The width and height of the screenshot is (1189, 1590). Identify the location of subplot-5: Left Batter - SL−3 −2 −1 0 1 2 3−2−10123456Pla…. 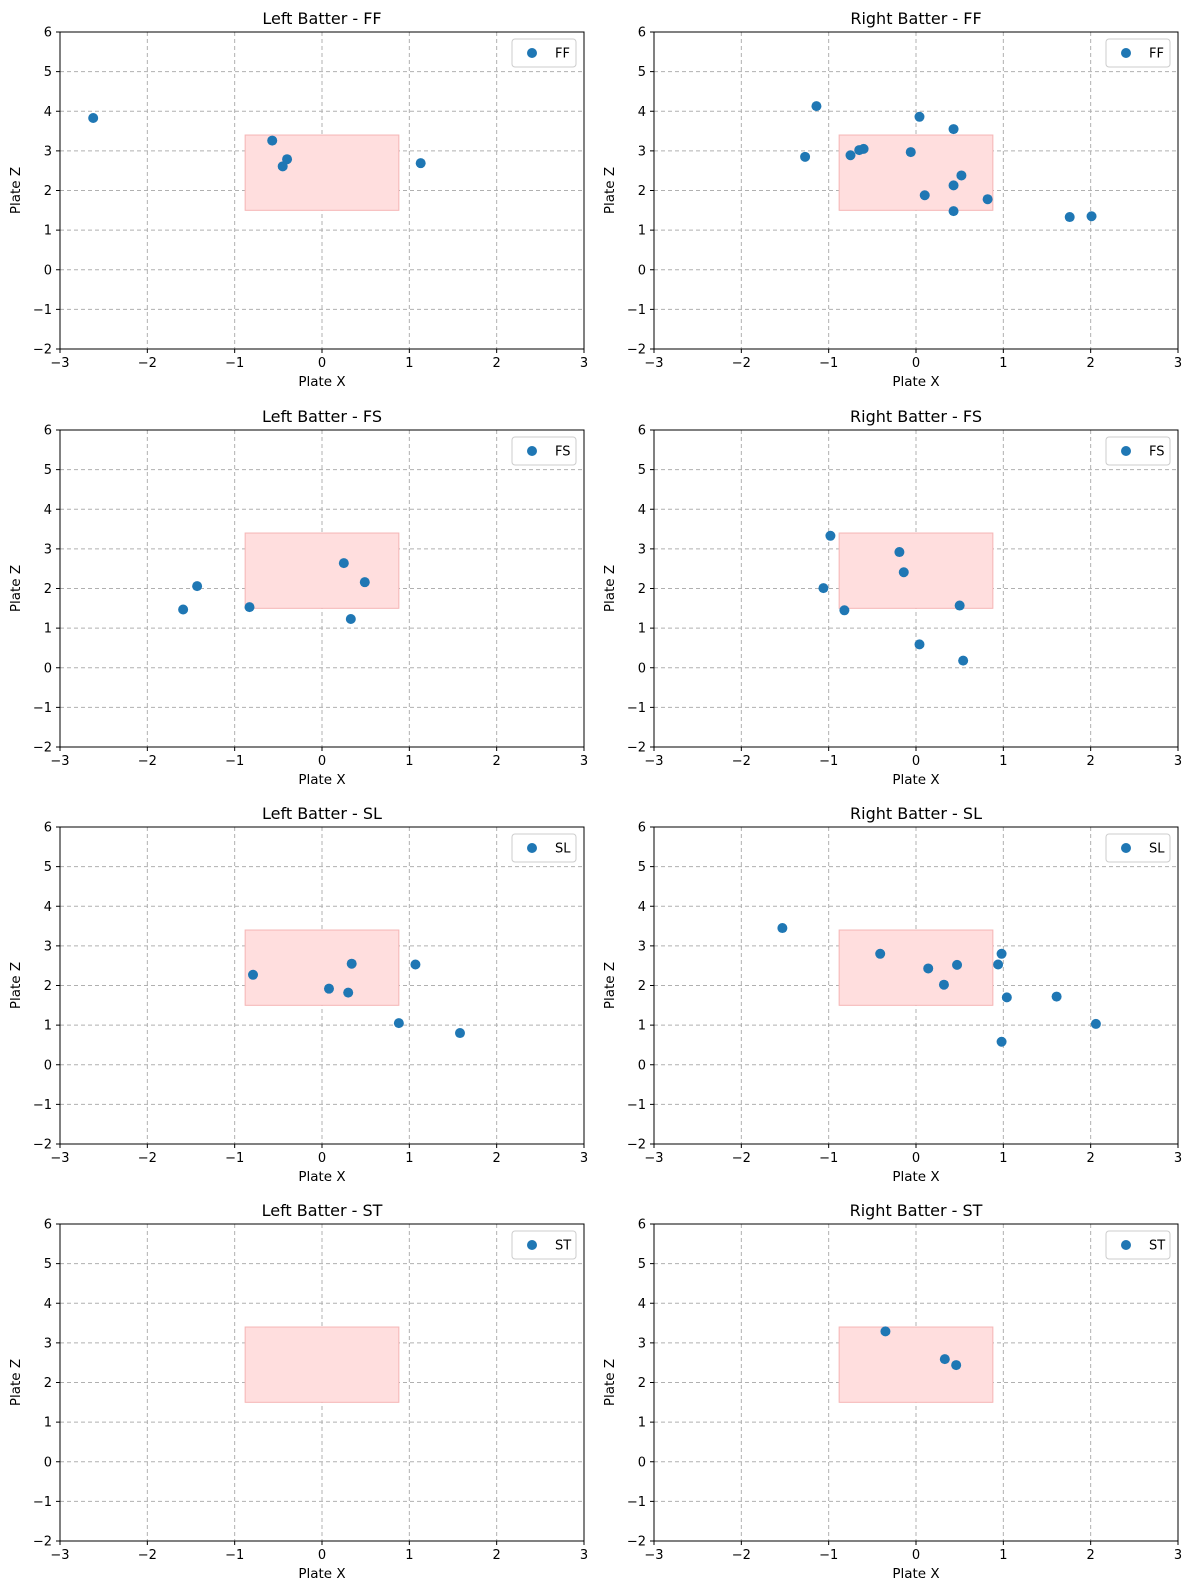
(298, 994).